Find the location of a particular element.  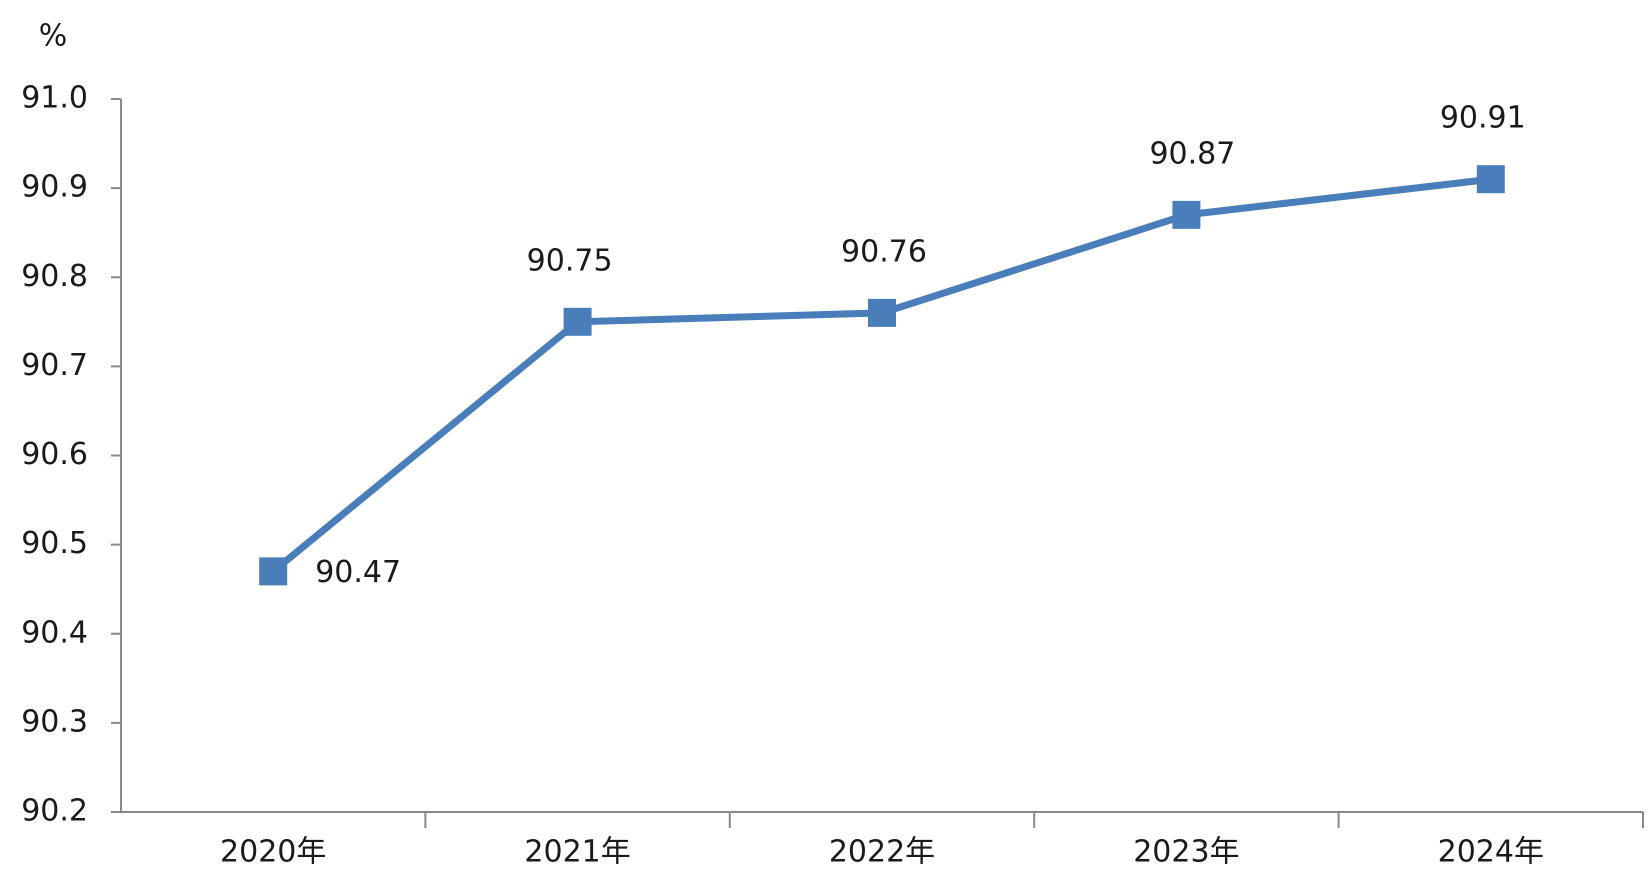

y-tick-label: 90.4 is located at coordinates (54, 632).